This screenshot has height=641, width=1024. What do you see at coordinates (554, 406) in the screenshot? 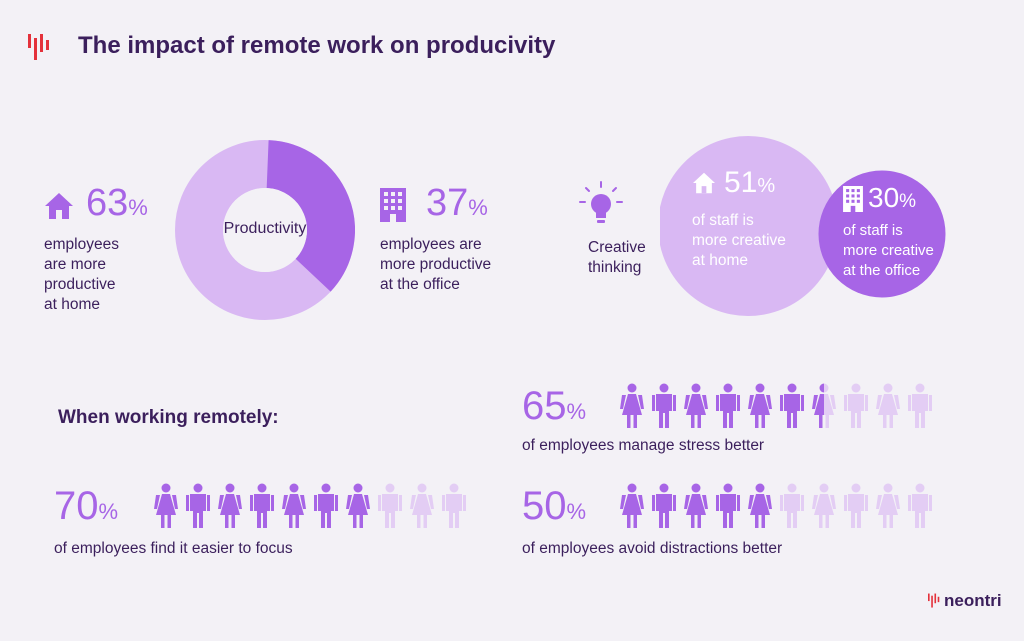
I see `stress-stat: 65%` at bounding box center [554, 406].